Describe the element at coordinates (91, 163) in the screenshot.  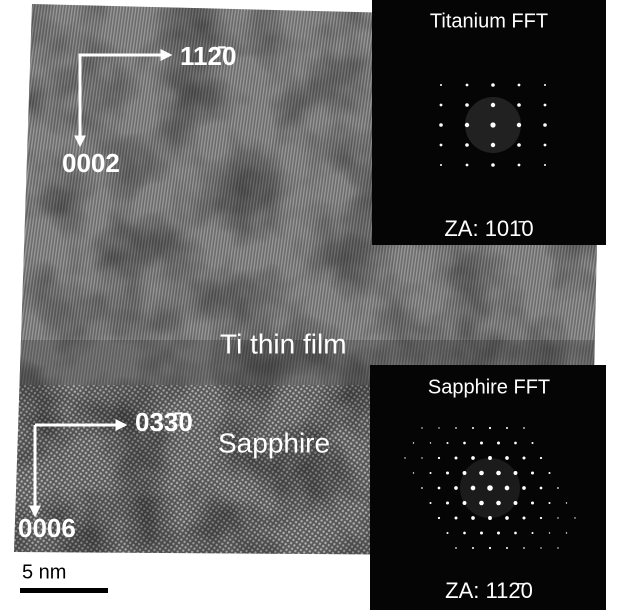
I see `ti-direction-y: 0002` at that location.